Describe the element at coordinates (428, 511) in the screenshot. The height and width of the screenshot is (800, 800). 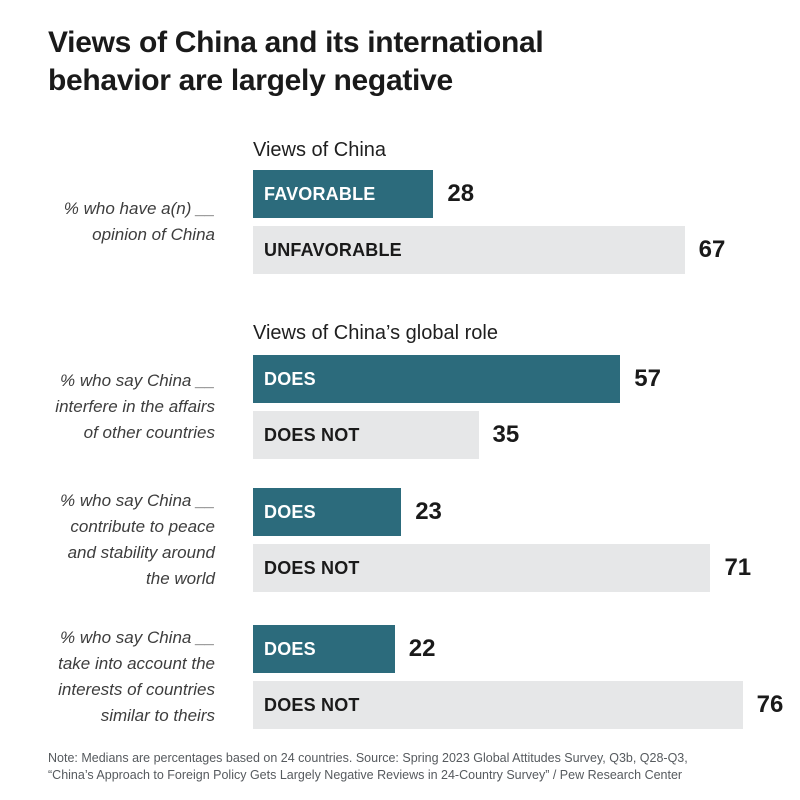
I see `bar-value: 23` at that location.